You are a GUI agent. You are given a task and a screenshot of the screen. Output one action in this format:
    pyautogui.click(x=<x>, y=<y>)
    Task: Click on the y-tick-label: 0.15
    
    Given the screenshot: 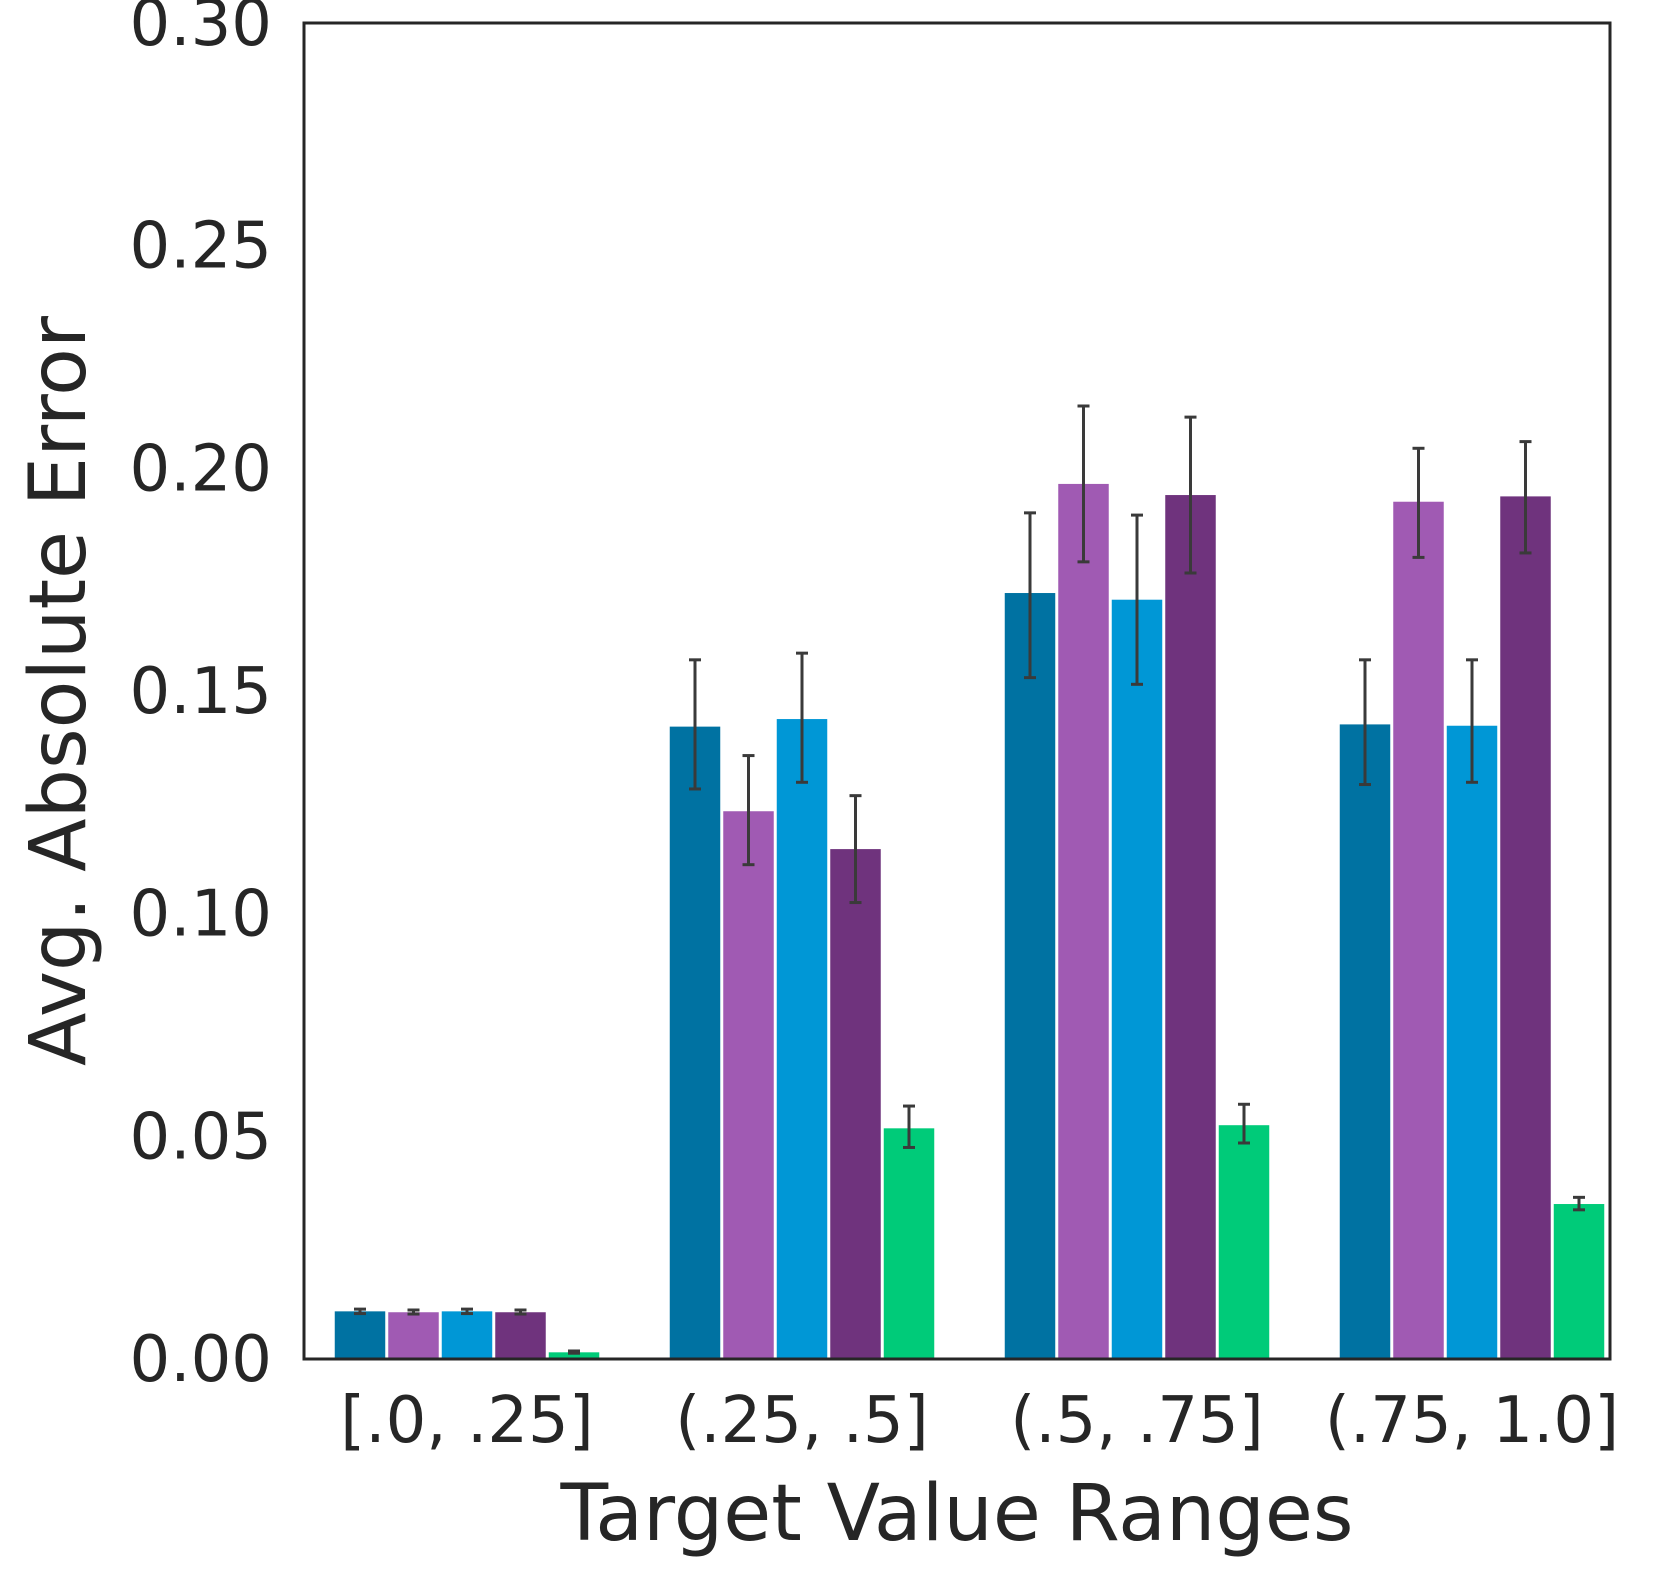 What is the action you would take?
    pyautogui.click(x=201, y=692)
    